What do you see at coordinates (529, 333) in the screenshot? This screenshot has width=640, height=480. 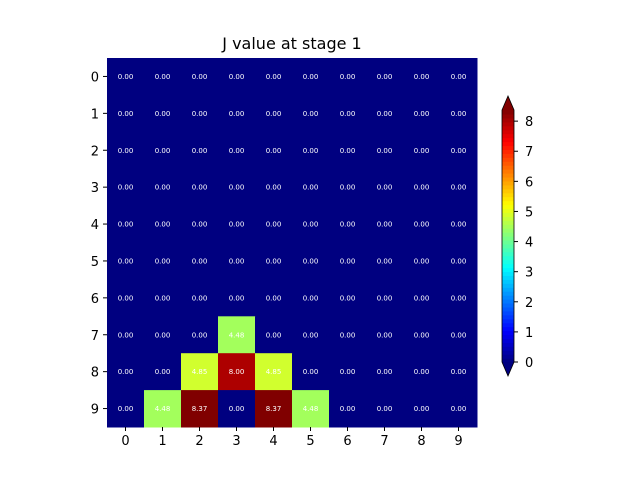 I see `colorbar-tick-label: 1` at bounding box center [529, 333].